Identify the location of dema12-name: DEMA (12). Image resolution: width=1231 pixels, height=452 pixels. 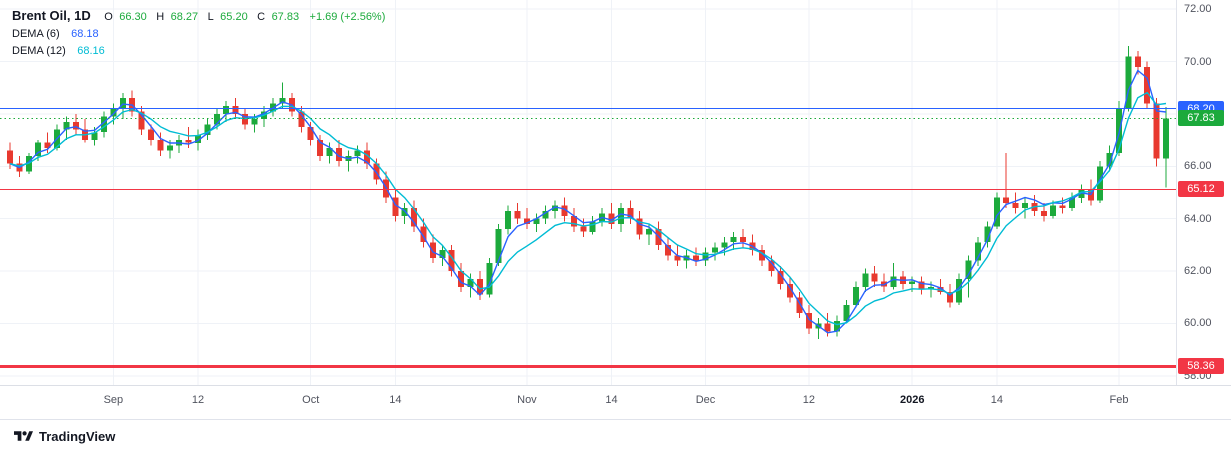
(39, 51).